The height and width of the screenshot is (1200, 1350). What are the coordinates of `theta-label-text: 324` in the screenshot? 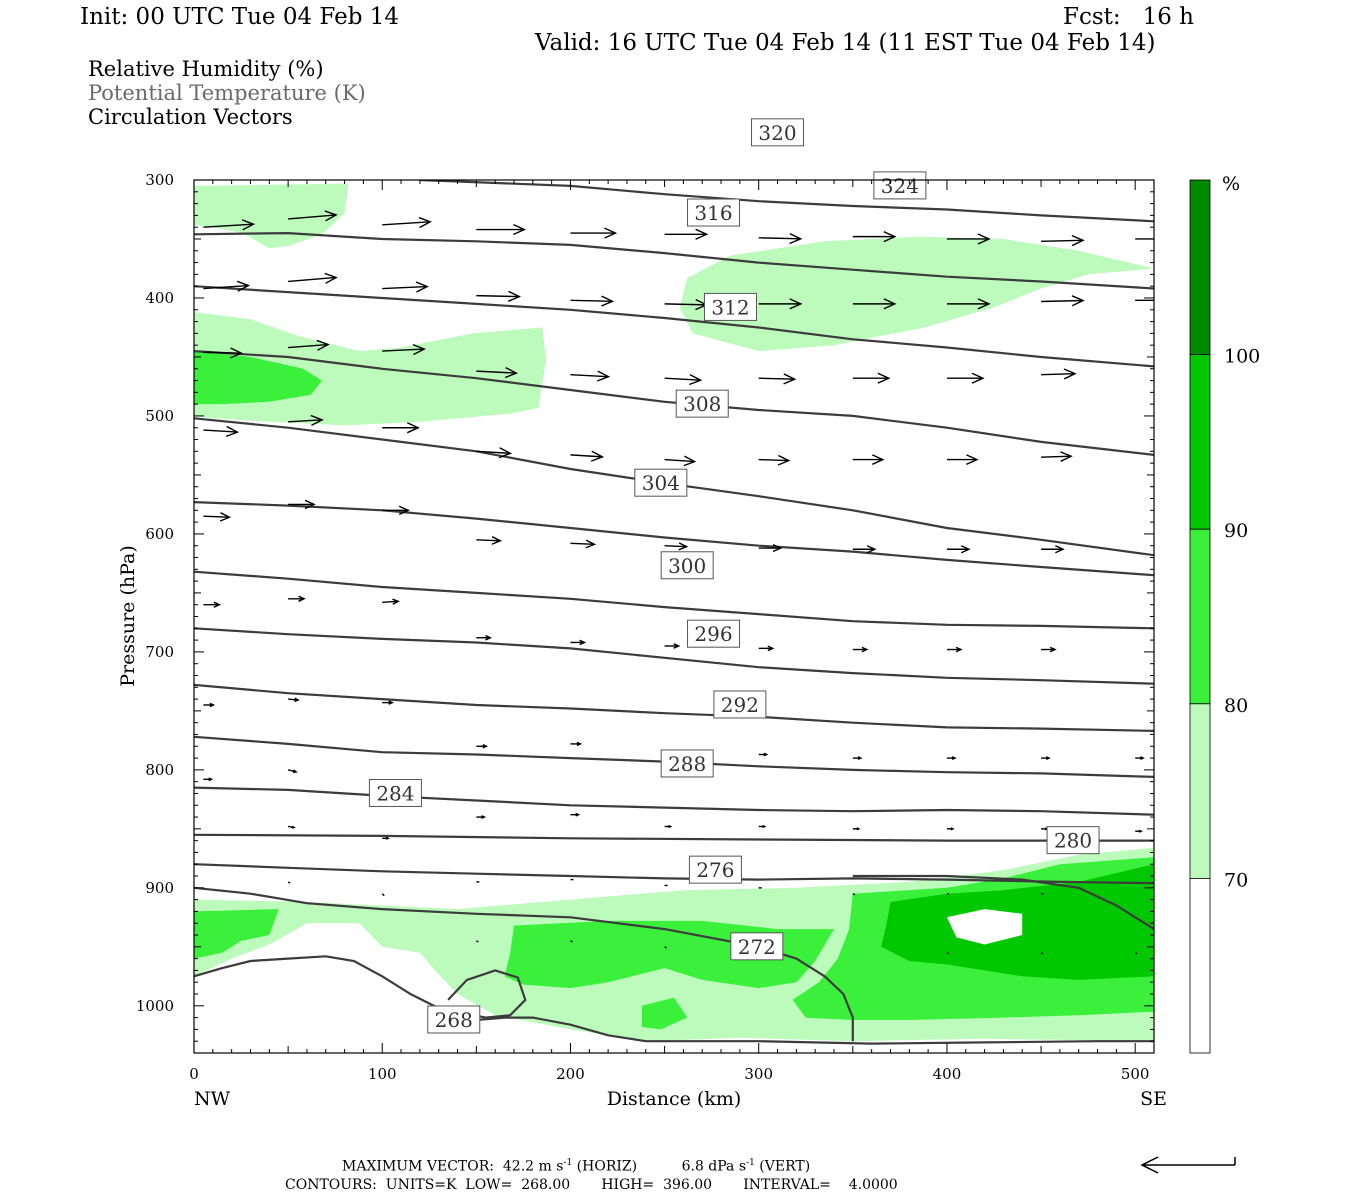 It's located at (900, 186).